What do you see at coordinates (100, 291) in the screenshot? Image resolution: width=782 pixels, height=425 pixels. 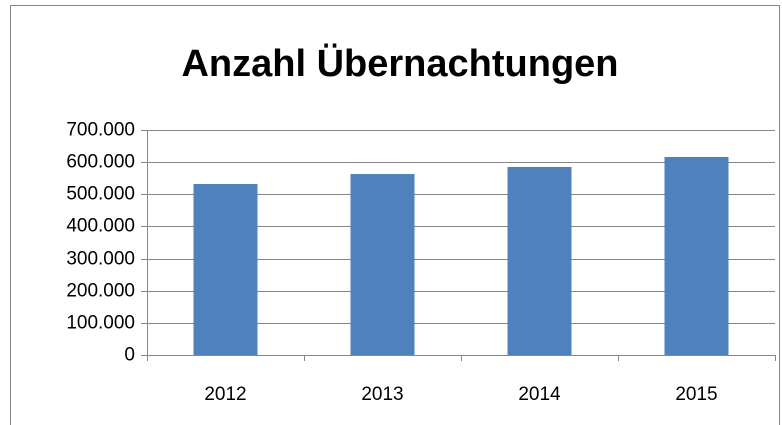 I see `y-tick-label: 200.000` at bounding box center [100, 291].